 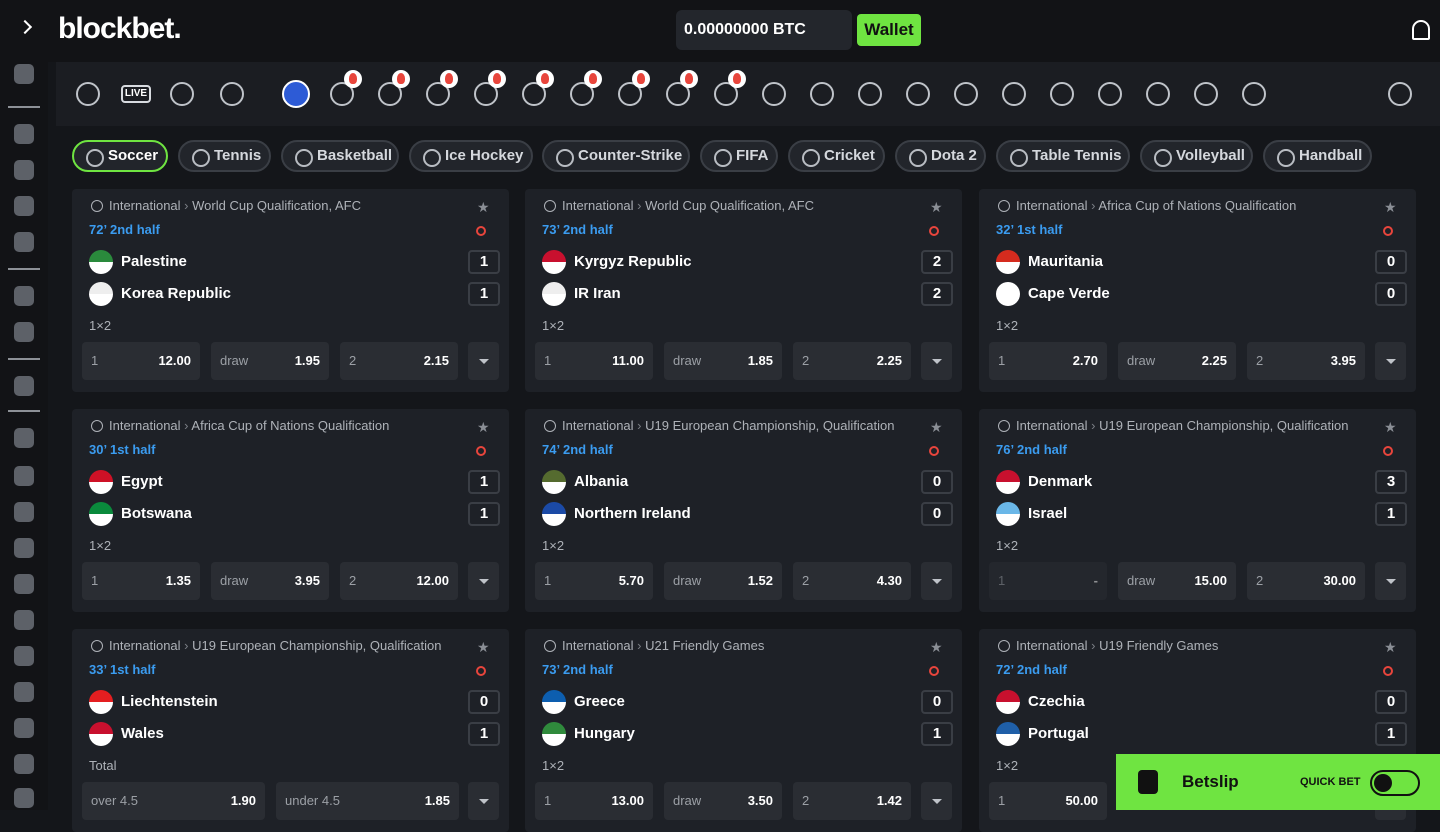 I want to click on odds-button: 1-, so click(x=1048, y=581).